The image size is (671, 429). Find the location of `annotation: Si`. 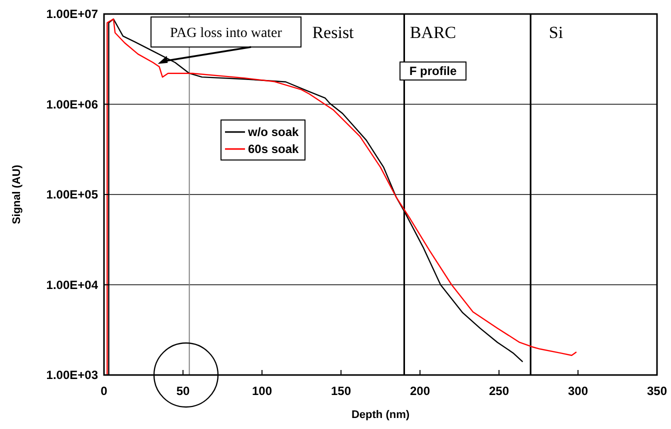

annotation: Si is located at coordinates (556, 32).